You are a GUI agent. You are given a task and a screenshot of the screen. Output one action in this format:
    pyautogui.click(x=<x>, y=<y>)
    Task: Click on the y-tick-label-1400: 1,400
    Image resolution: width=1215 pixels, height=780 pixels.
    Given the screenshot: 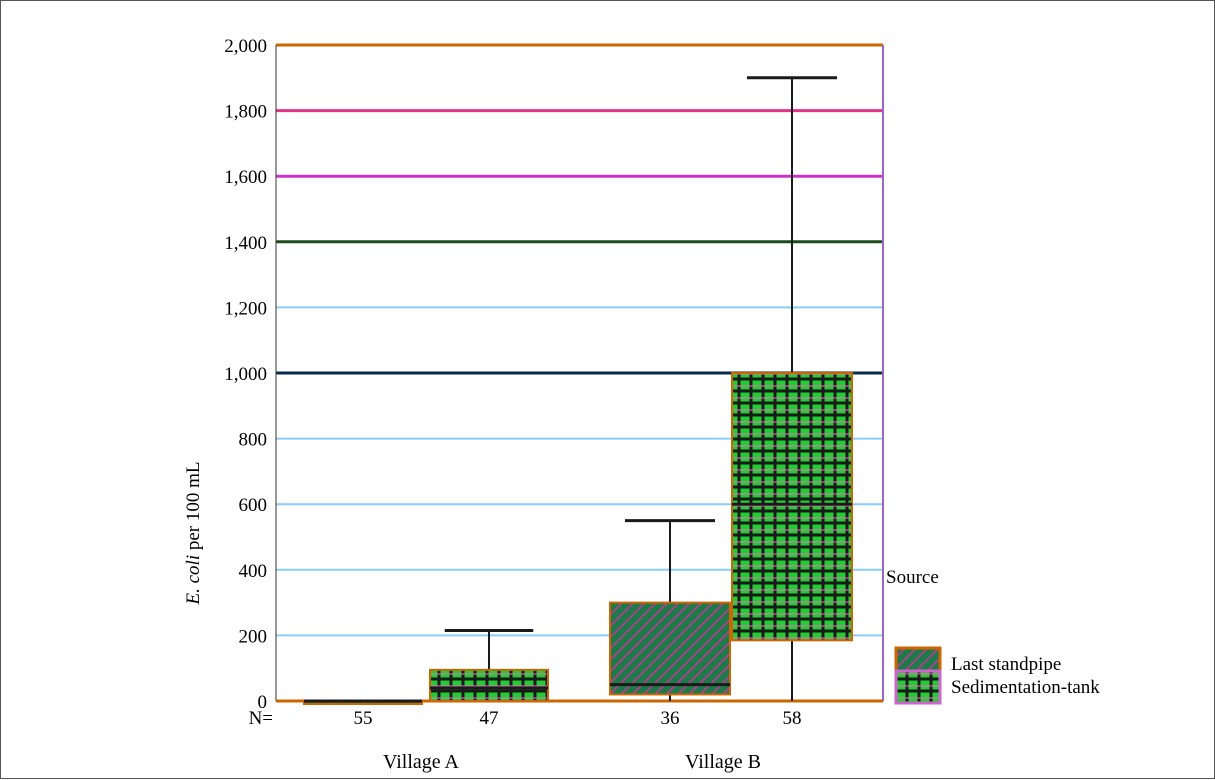 What is the action you would take?
    pyautogui.click(x=245, y=243)
    